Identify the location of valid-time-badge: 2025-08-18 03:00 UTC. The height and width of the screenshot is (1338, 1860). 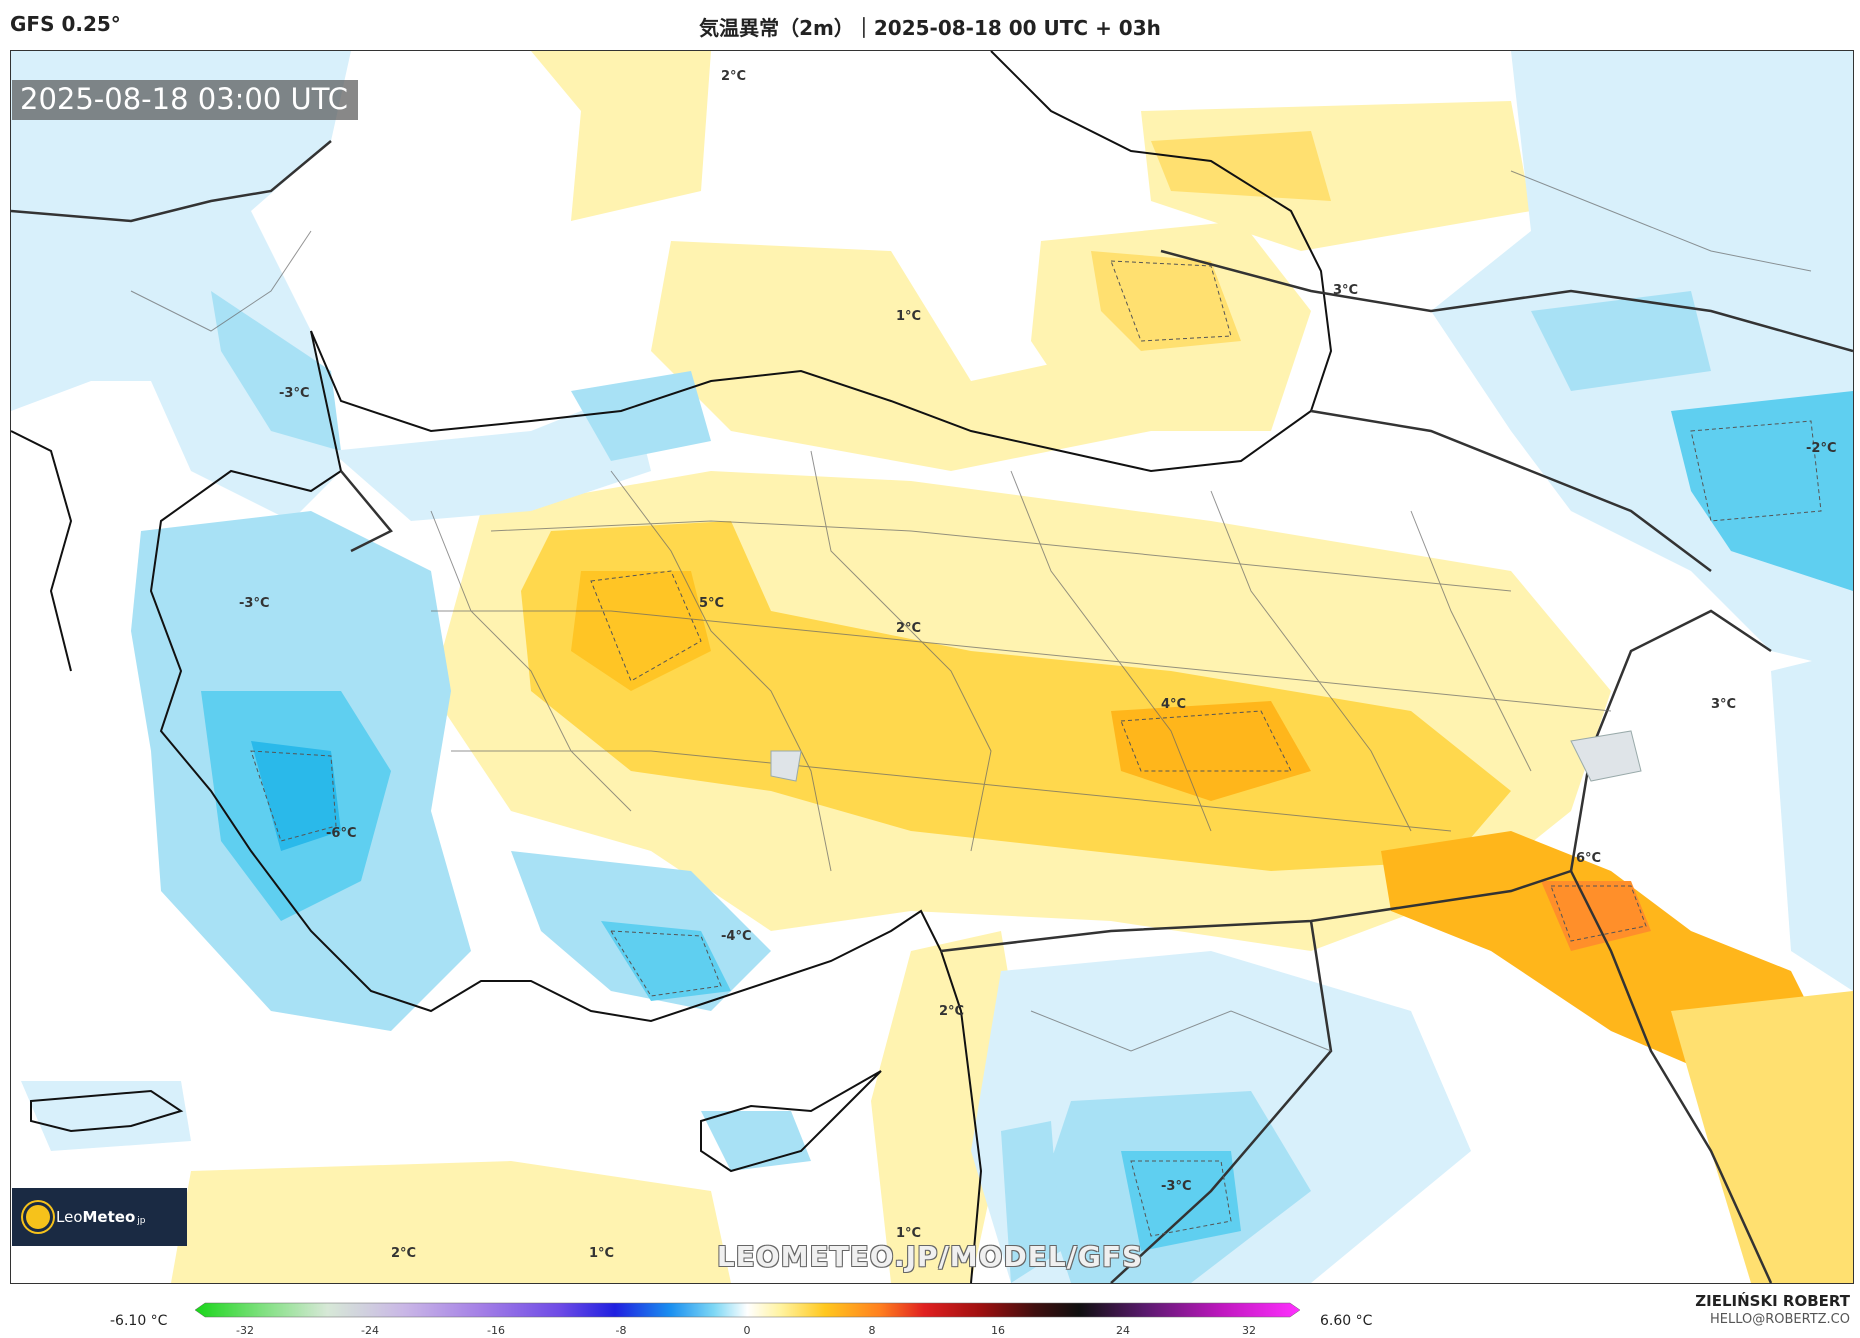
(185, 100).